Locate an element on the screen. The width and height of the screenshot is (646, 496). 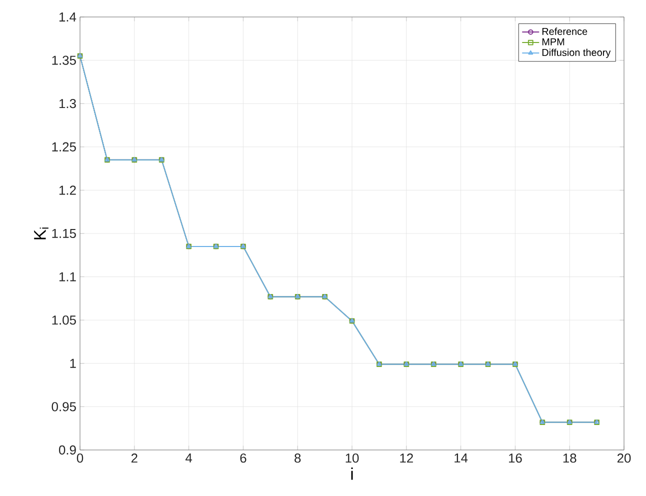
y-tick-label: 1.1 is located at coordinates (67, 277).